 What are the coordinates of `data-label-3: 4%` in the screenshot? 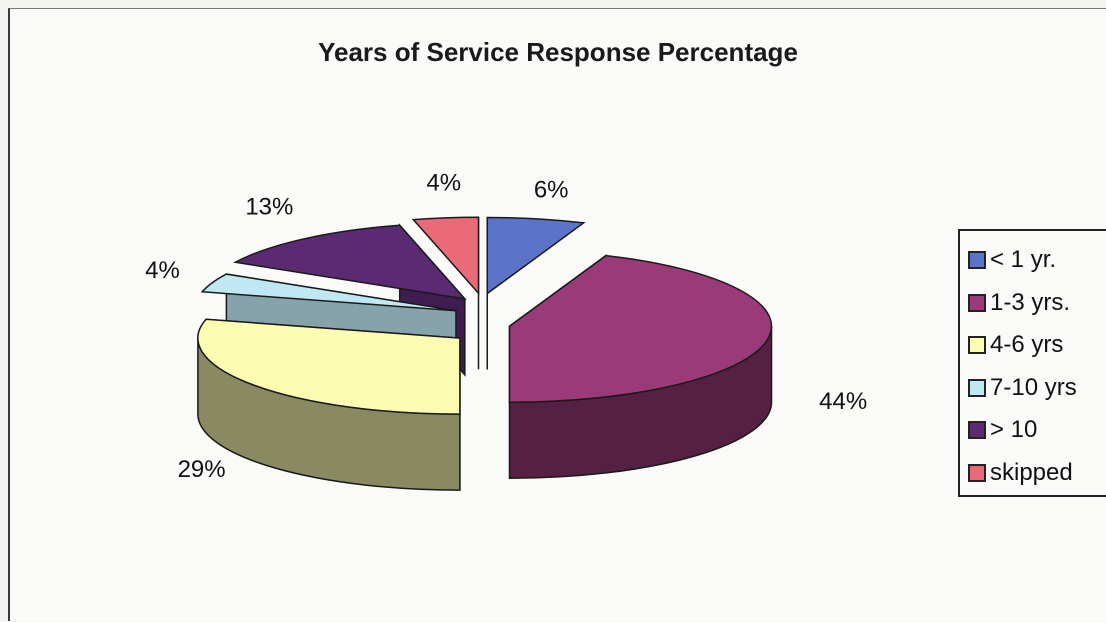 It's located at (162, 270).